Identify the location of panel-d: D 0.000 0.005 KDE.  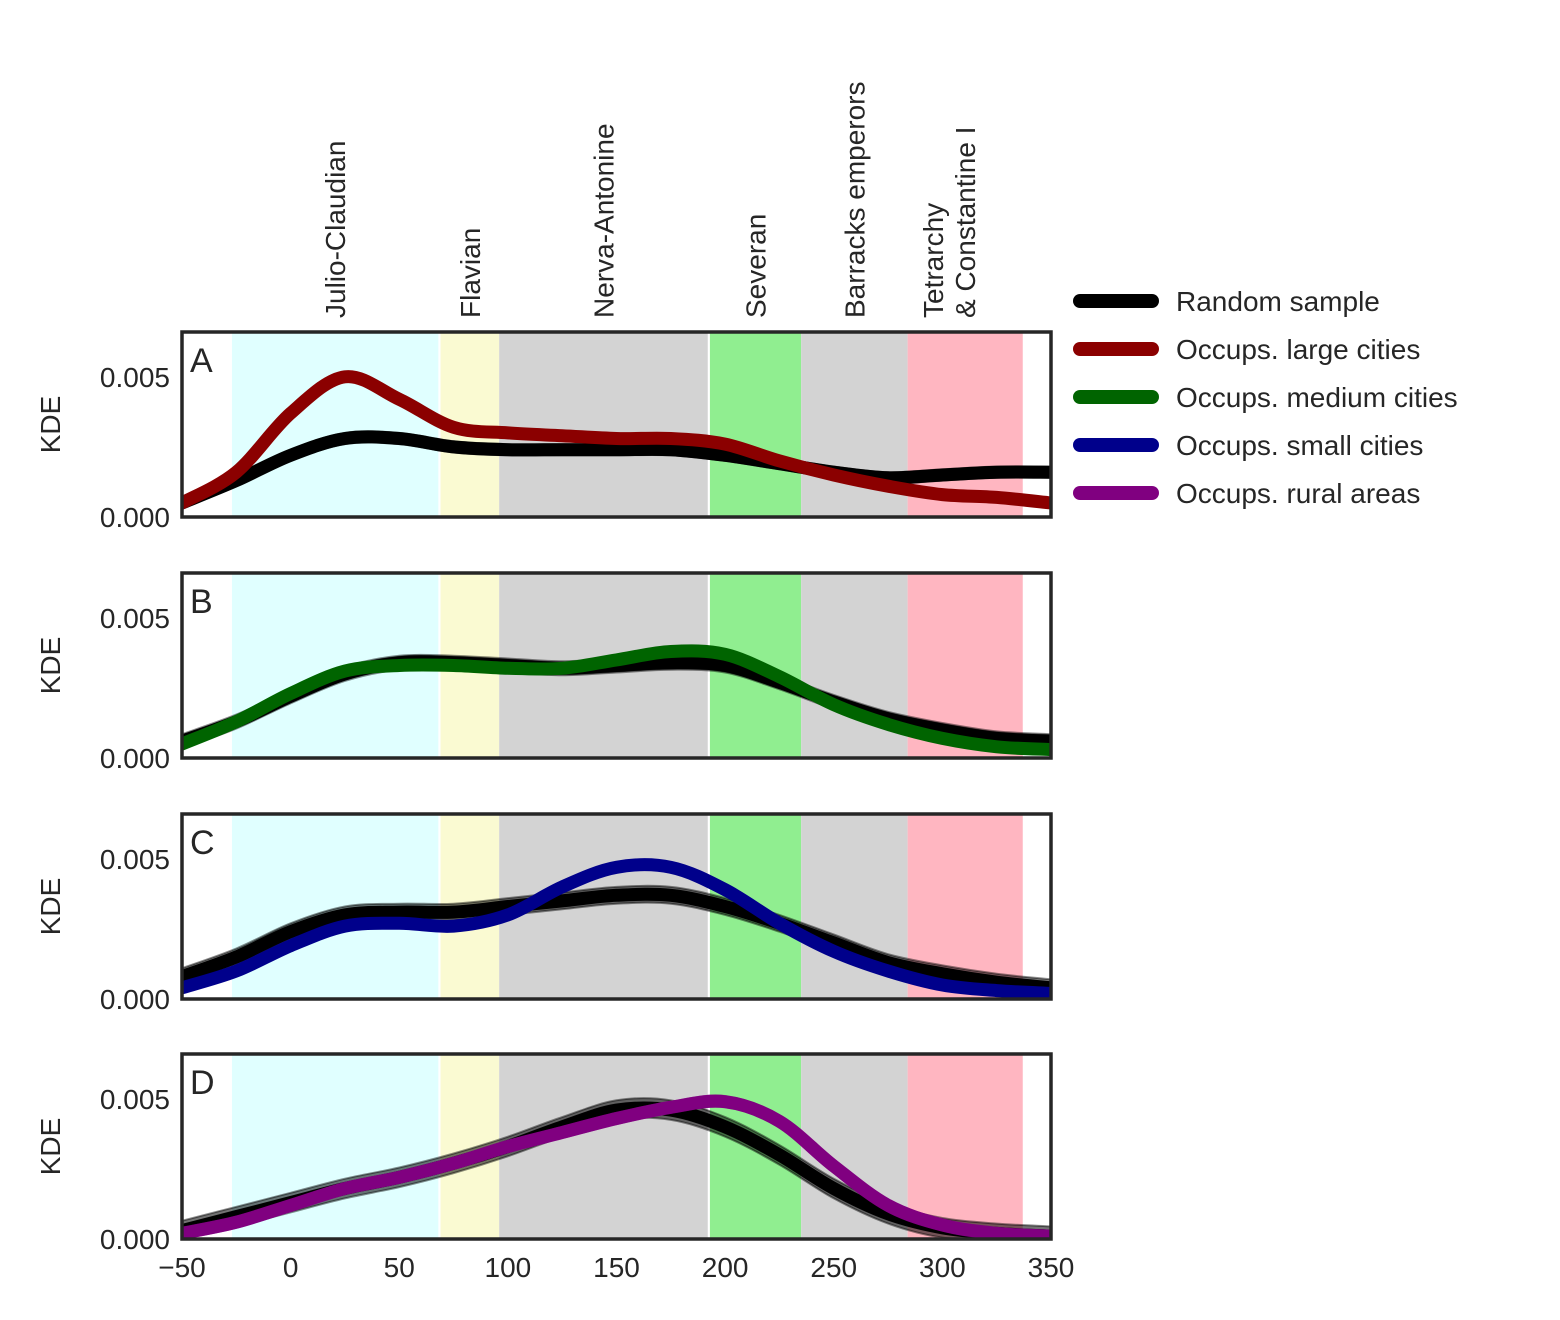
(544, 1153).